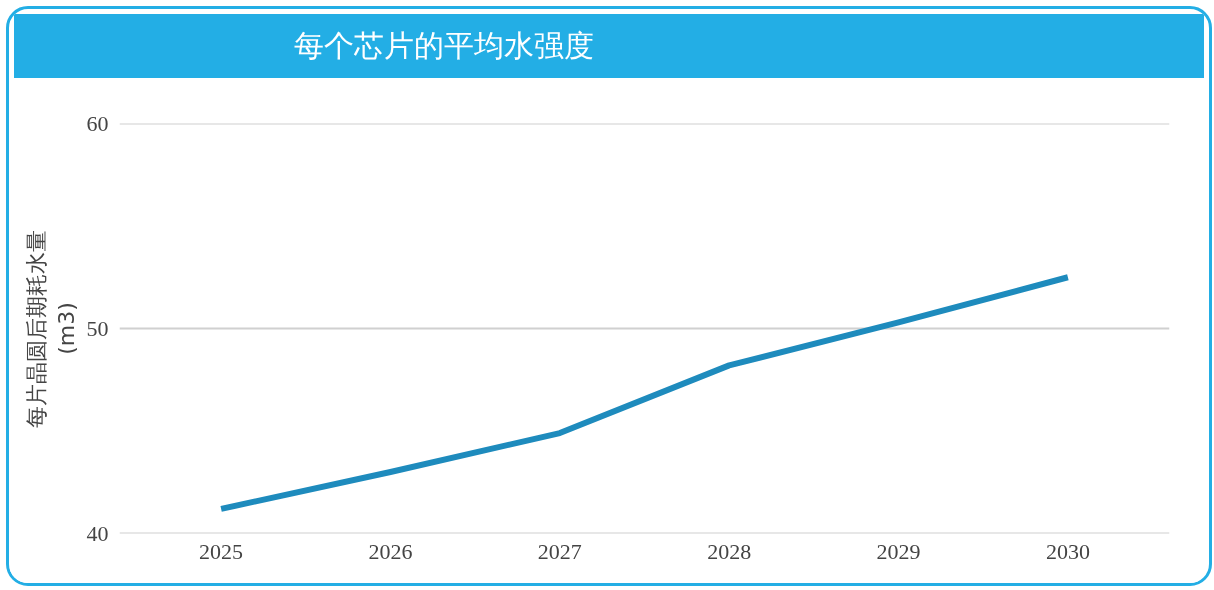 Image resolution: width=1214 pixels, height=590 pixels. Describe the element at coordinates (898, 551) in the screenshot. I see `x-tick-label: 2029` at that location.